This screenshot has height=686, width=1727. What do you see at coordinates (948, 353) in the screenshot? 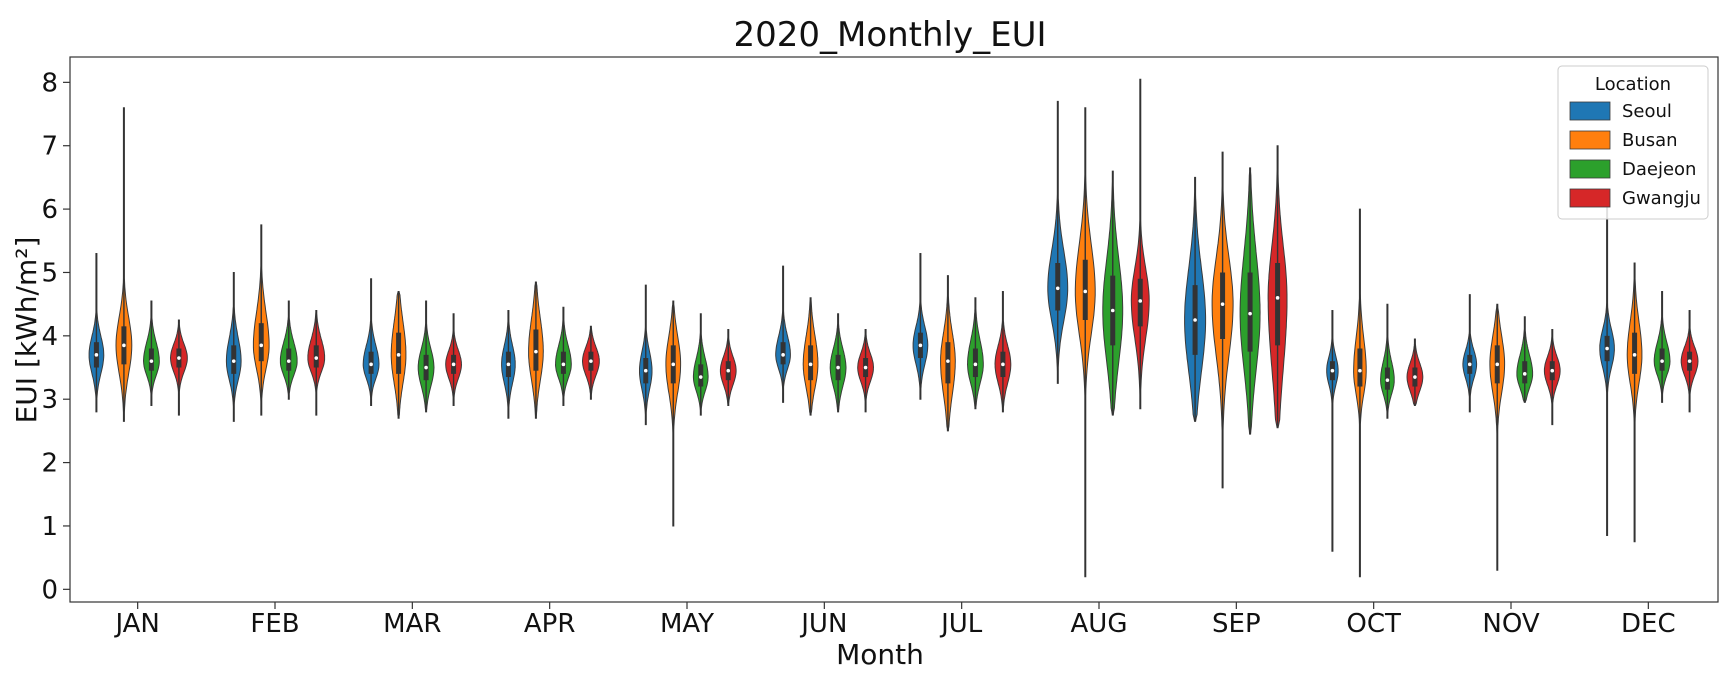
I see `violin-busan-jul` at bounding box center [948, 353].